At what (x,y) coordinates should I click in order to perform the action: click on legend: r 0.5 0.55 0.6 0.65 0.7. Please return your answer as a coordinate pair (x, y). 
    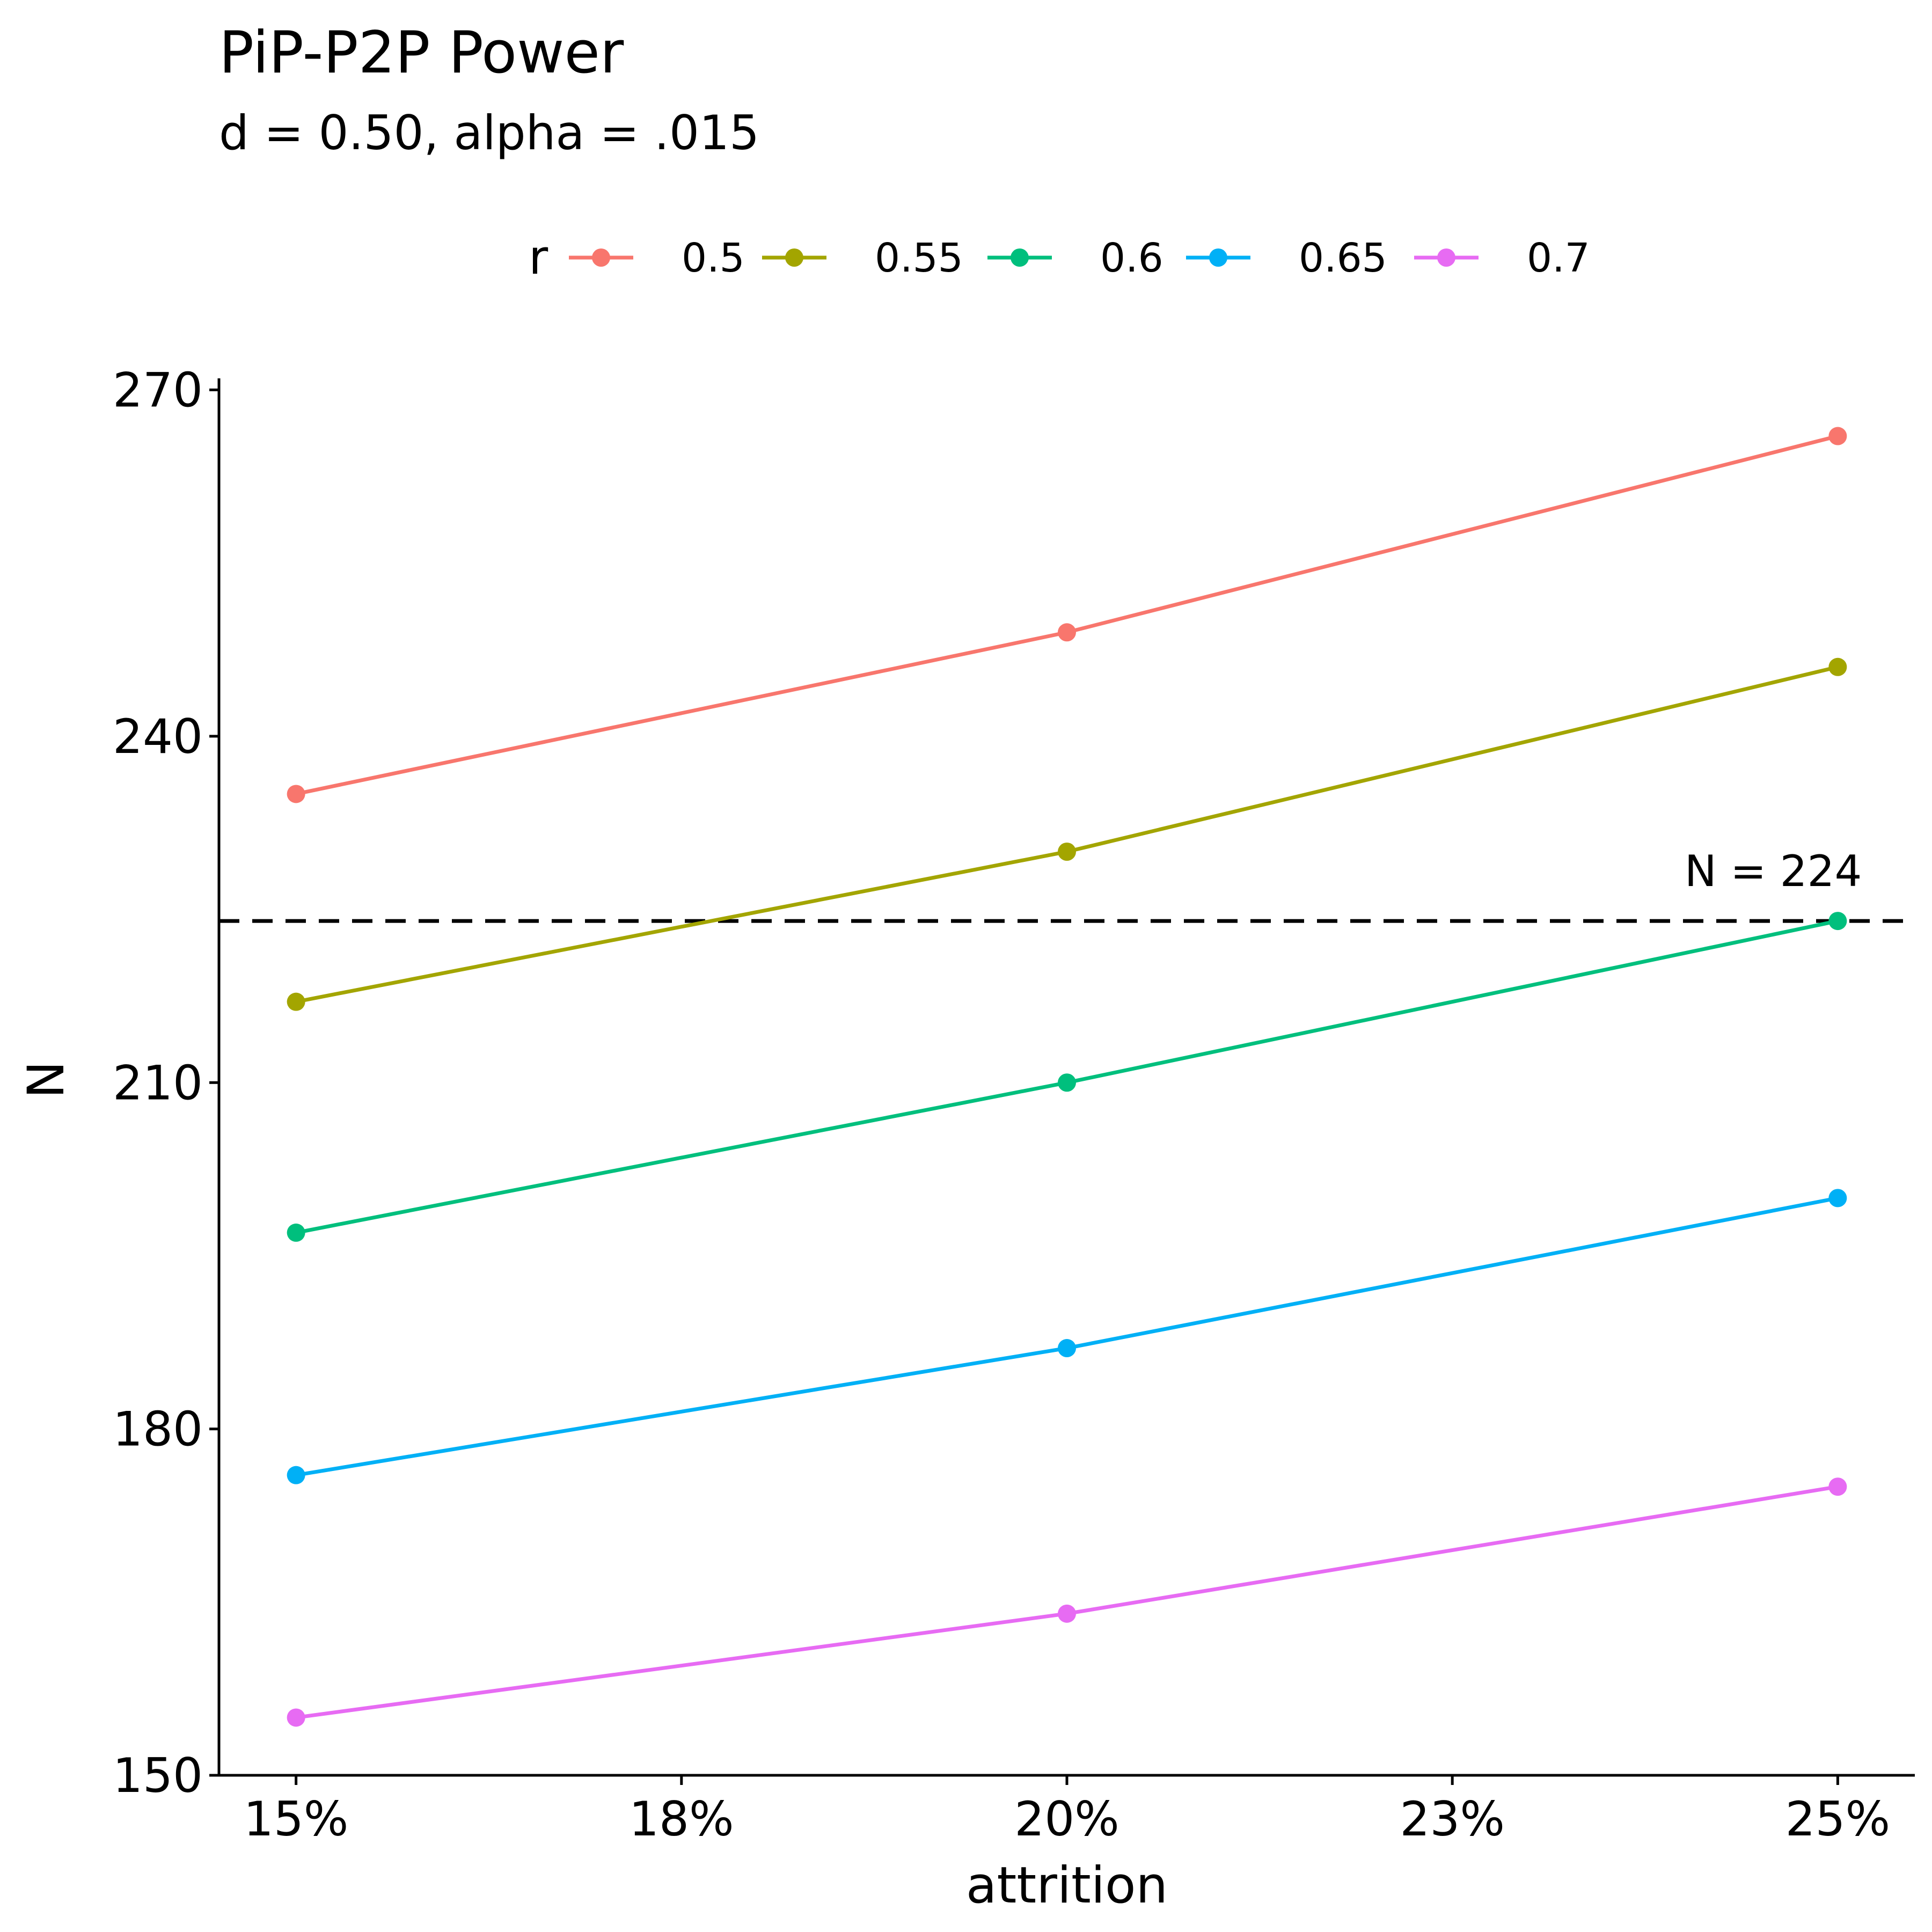
    Looking at the image, I should click on (1059, 257).